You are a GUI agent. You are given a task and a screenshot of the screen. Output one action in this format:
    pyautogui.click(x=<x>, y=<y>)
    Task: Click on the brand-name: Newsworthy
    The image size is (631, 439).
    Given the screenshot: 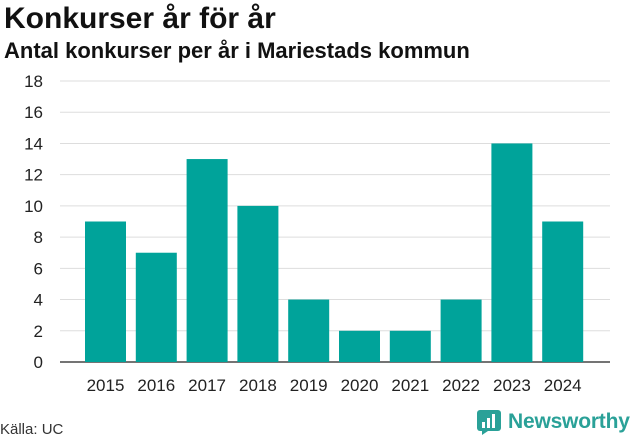 What is the action you would take?
    pyautogui.click(x=569, y=421)
    